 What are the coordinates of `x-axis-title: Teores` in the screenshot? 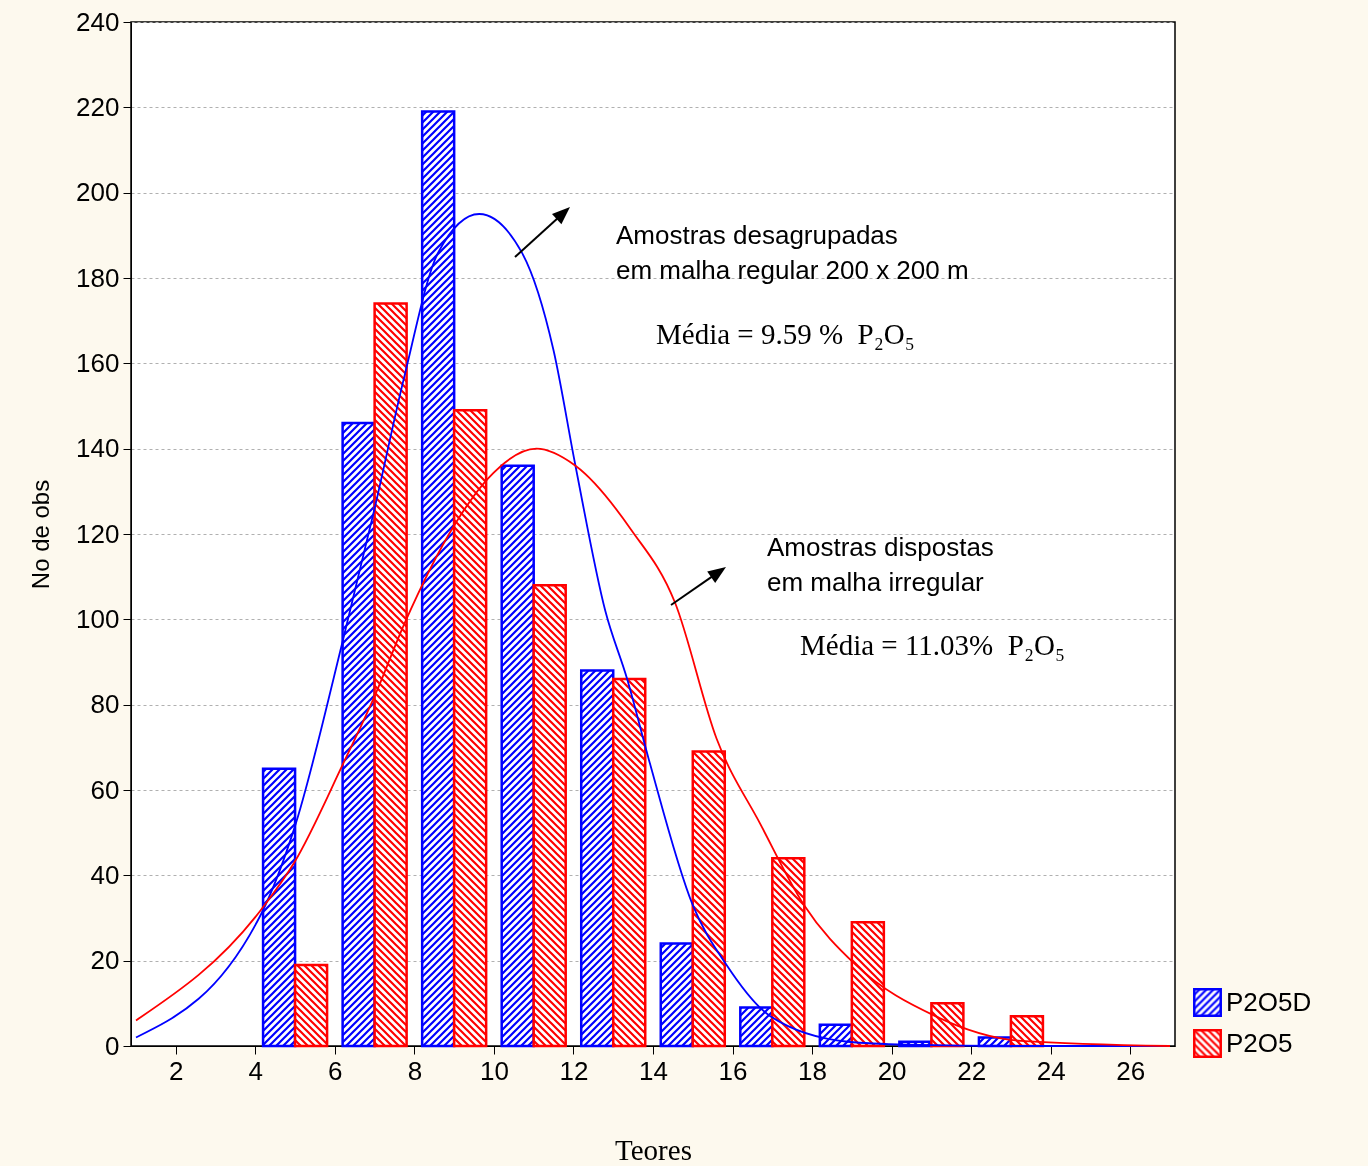 It's located at (653, 1149).